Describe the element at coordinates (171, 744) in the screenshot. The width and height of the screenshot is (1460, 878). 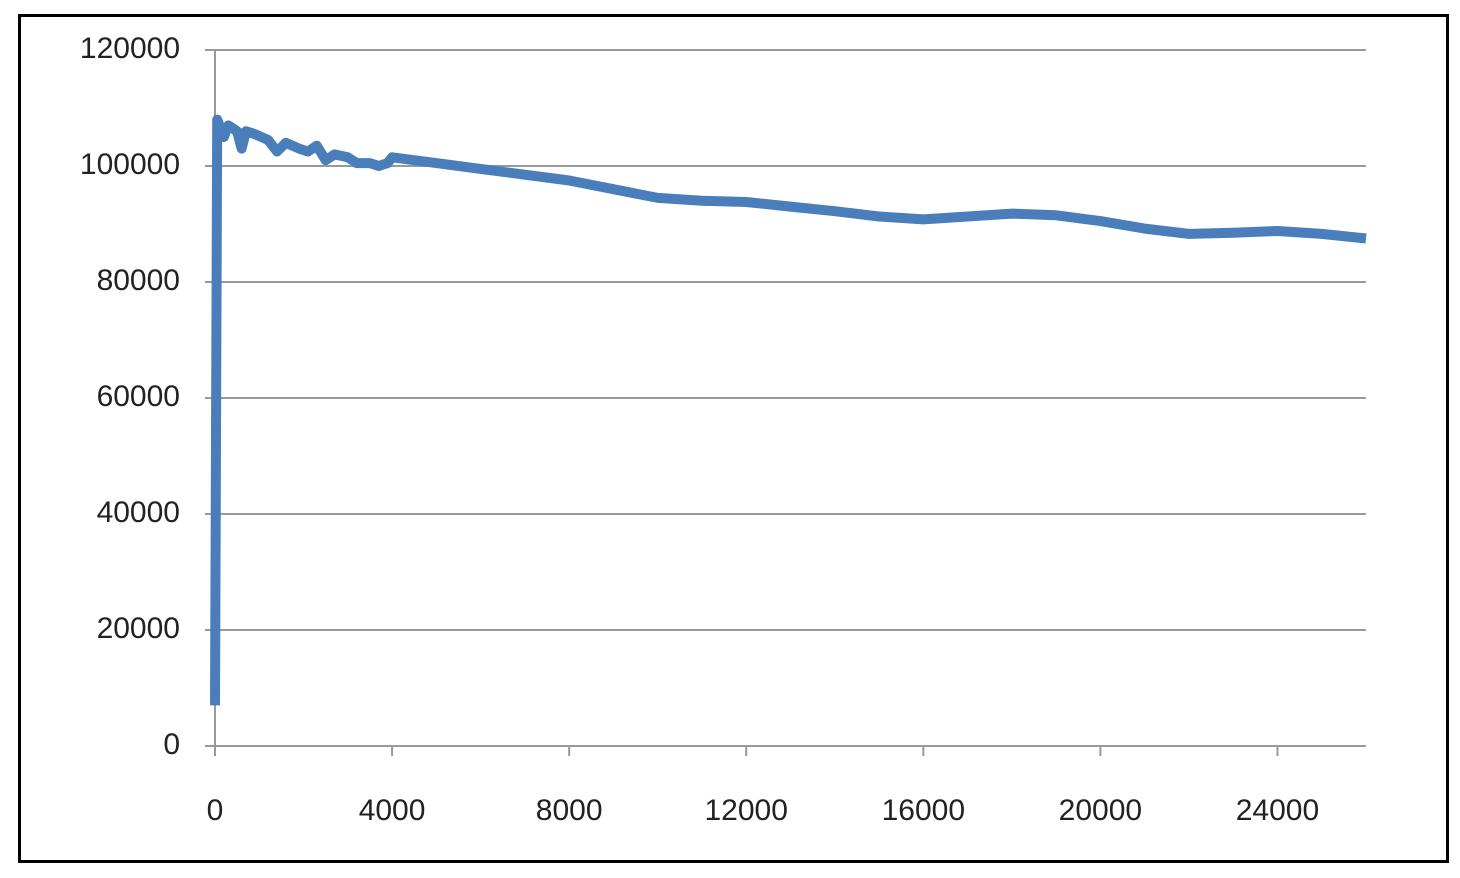
I see `y-tick-label: 0` at that location.